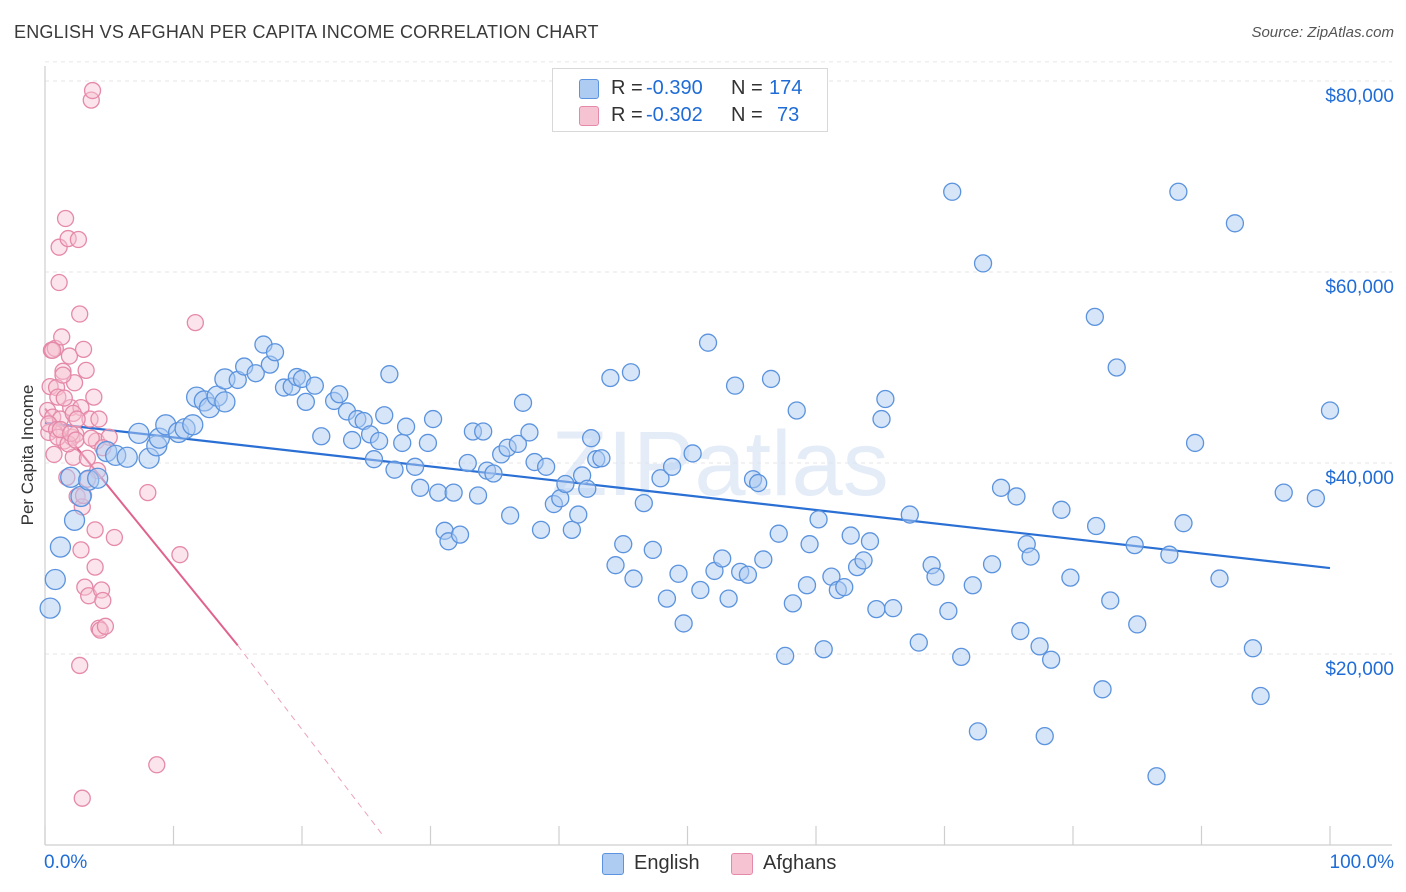 This screenshot has height=892, width=1406. Describe the element at coordinates (589, 116) in the screenshot. I see `afghan-swatch` at that location.